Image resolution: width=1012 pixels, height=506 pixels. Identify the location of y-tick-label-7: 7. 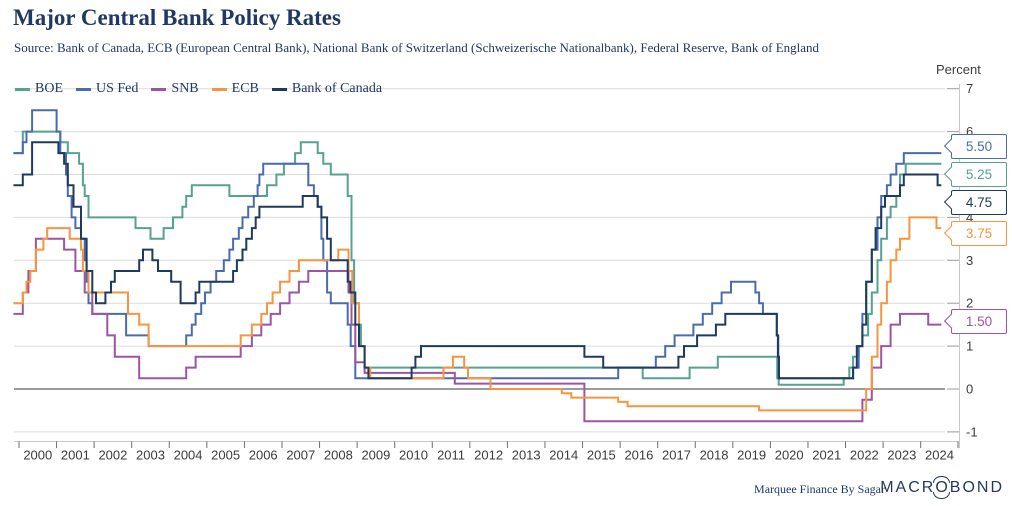
(969, 88).